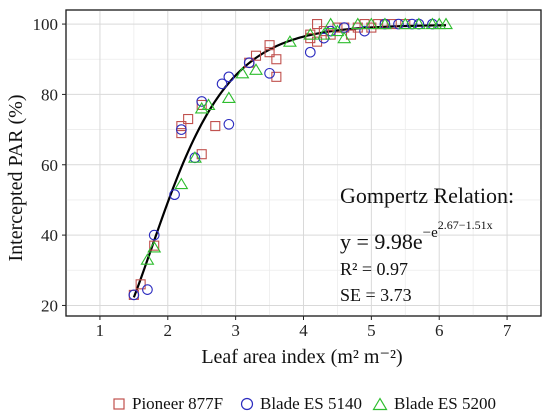  I want to click on equation-main: y = 9.98e, so click(381, 241).